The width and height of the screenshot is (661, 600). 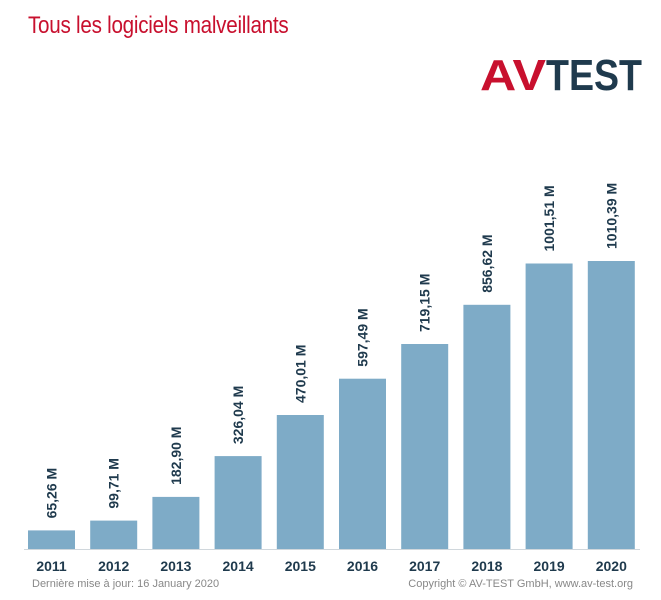 I want to click on data-label-2013: 182,90 M, so click(x=176, y=456).